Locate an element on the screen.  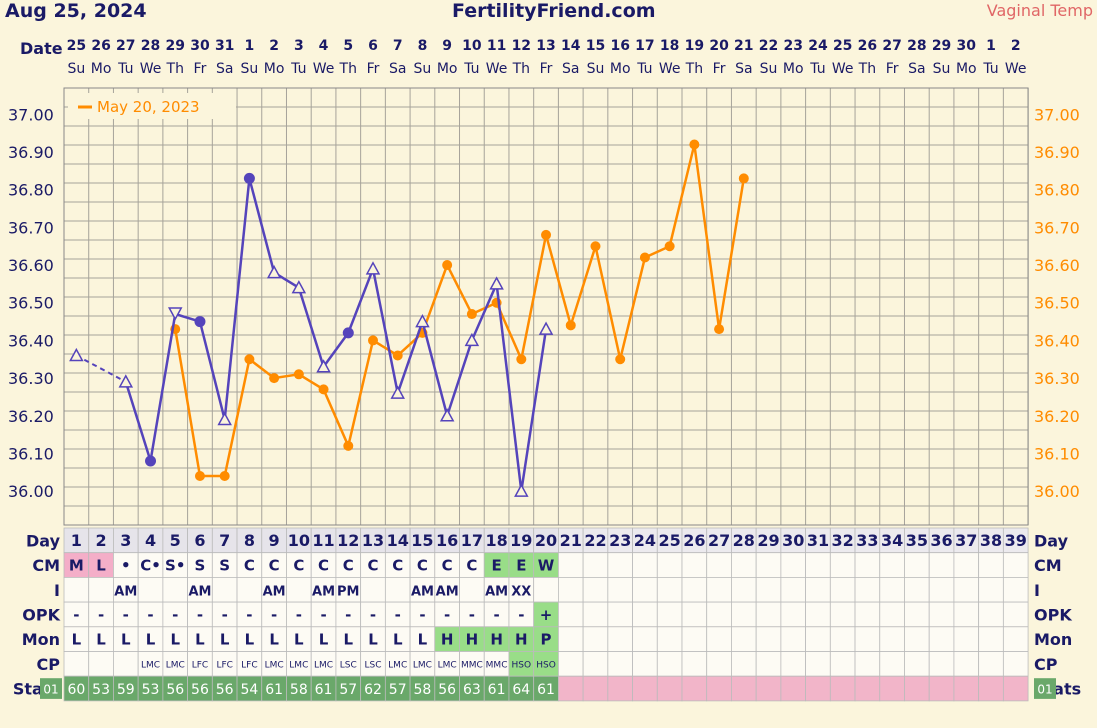
stats-cell-value: 62 is located at coordinates (373, 690).